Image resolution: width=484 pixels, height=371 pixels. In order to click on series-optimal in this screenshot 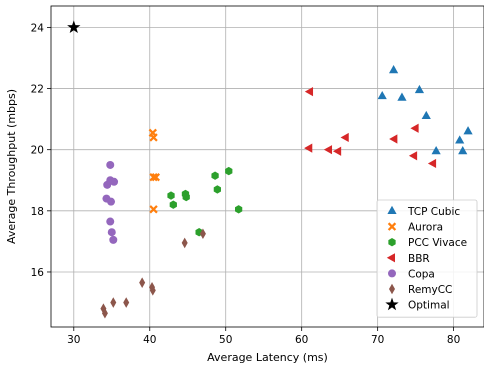, I will do `click(74, 27)`.